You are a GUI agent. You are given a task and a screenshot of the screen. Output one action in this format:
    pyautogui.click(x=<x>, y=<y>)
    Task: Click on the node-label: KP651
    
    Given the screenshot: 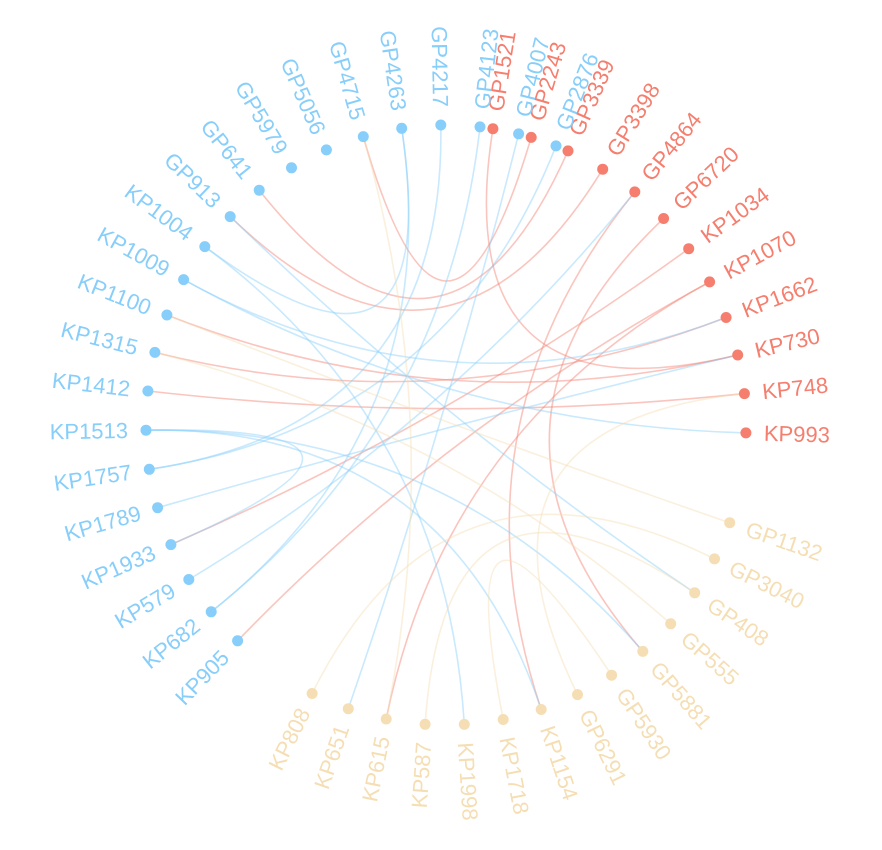 What is the action you would take?
    pyautogui.click(x=331, y=757)
    